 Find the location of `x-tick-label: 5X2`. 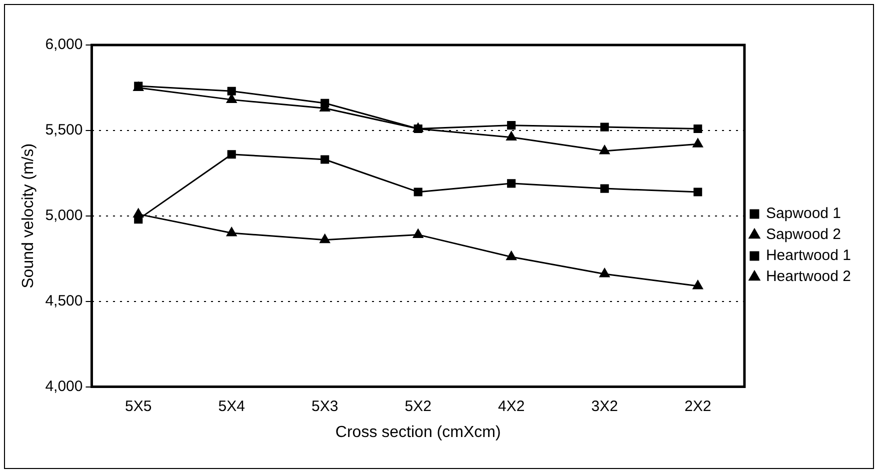

x-tick-label: 5X2 is located at coordinates (418, 406).